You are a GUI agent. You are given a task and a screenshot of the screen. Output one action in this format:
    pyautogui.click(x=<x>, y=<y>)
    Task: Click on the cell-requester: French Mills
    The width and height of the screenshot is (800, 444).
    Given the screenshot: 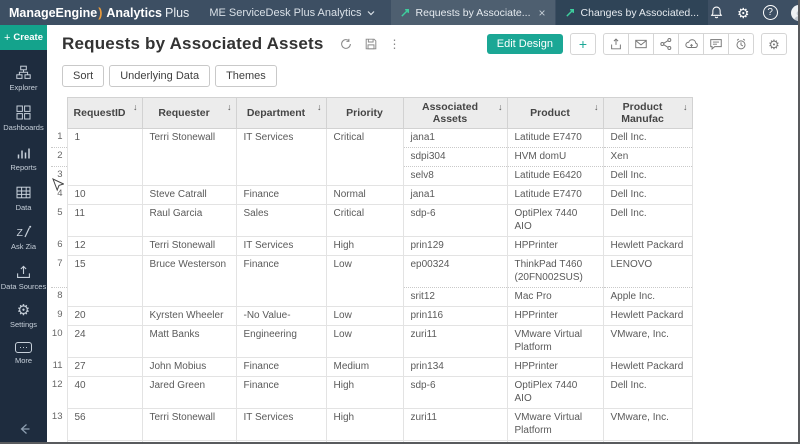 What is the action you would take?
    pyautogui.click(x=189, y=441)
    